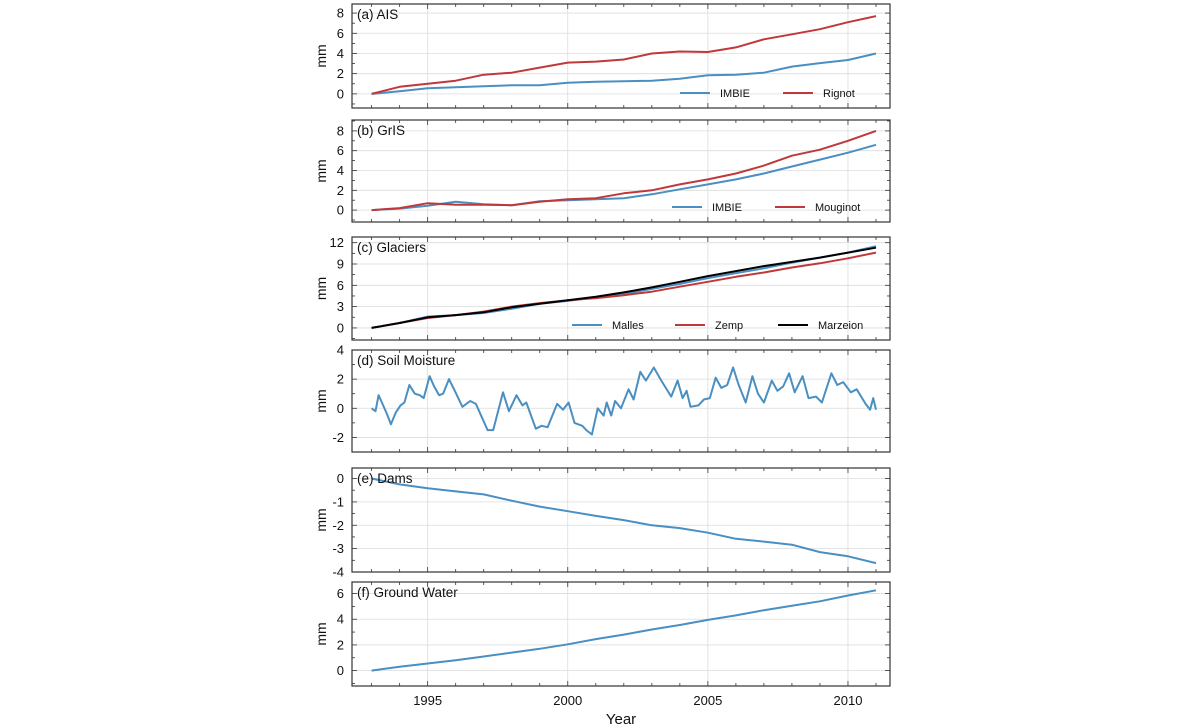 The width and height of the screenshot is (1200, 727). Describe the element at coordinates (840, 326) in the screenshot. I see `legend-label: Marzeion` at that location.